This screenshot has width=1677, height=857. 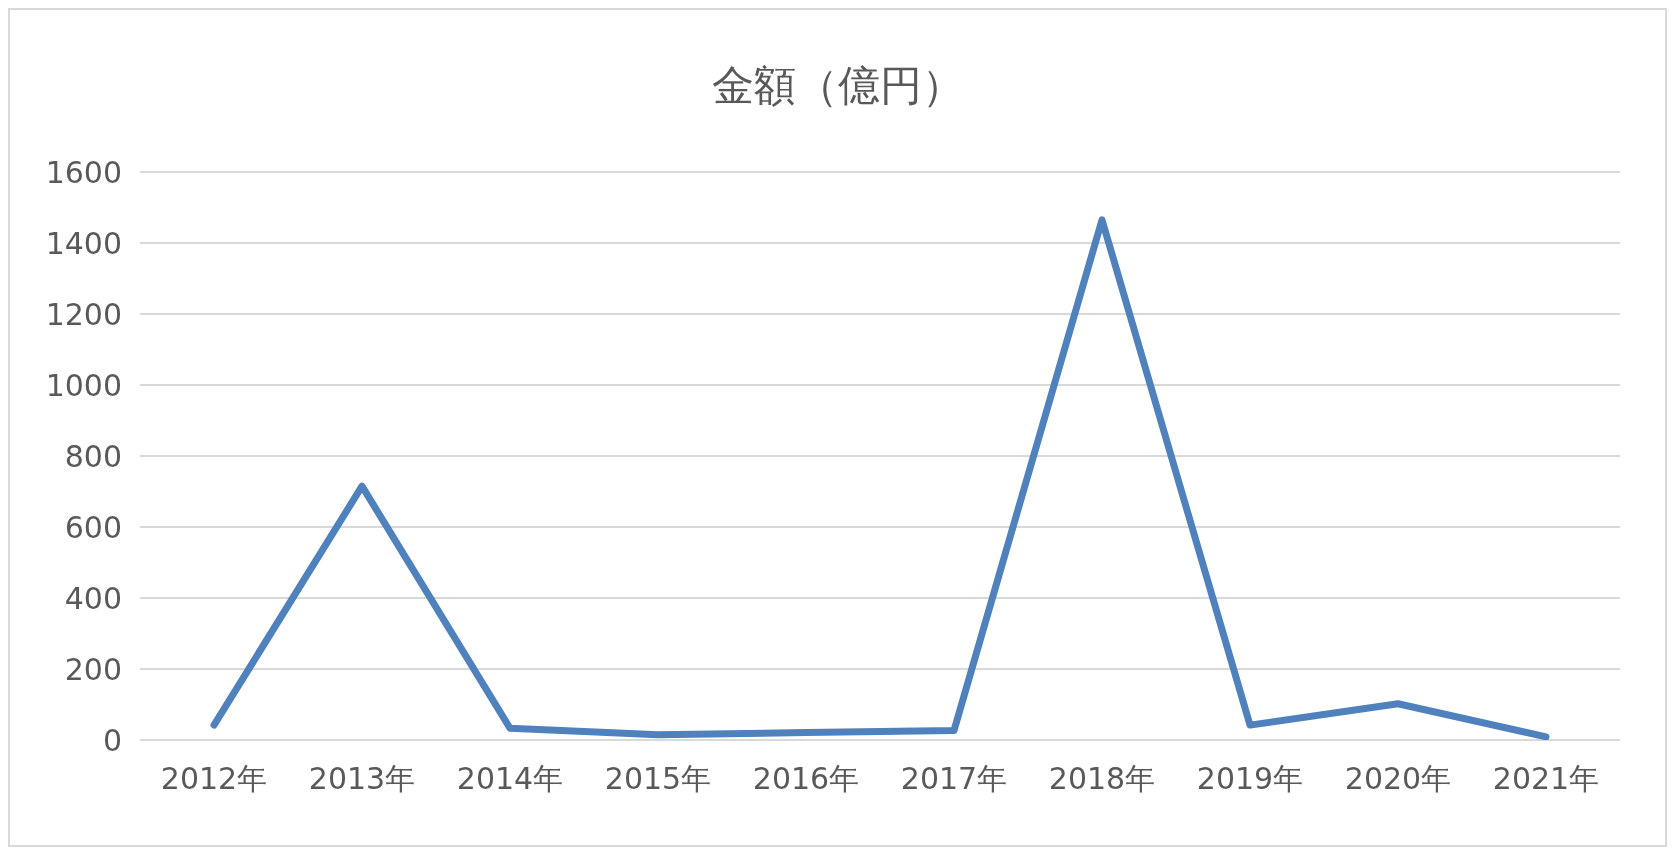 What do you see at coordinates (93, 456) in the screenshot?
I see `y-tick-label: 800` at bounding box center [93, 456].